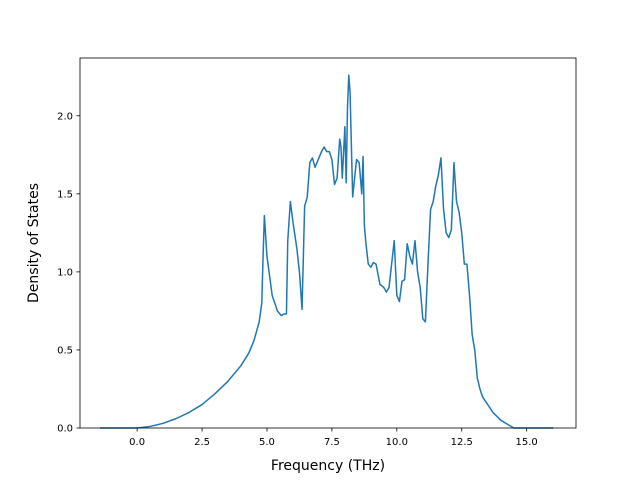  I want to click on y-axis-label: Density of States, so click(34, 243).